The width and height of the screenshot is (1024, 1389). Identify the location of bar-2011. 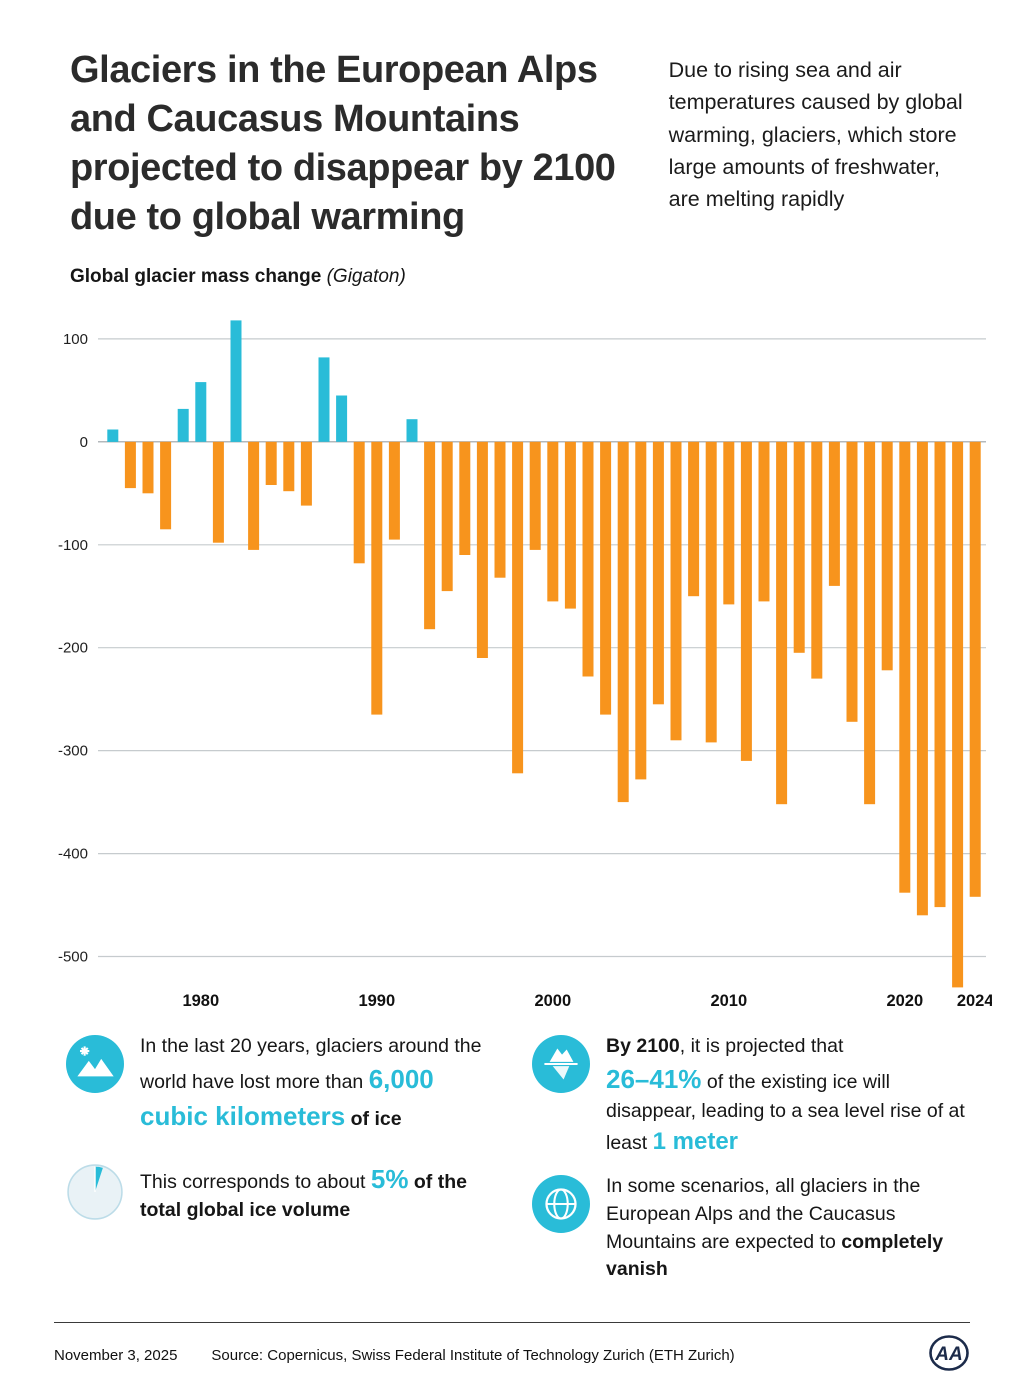
(746, 601).